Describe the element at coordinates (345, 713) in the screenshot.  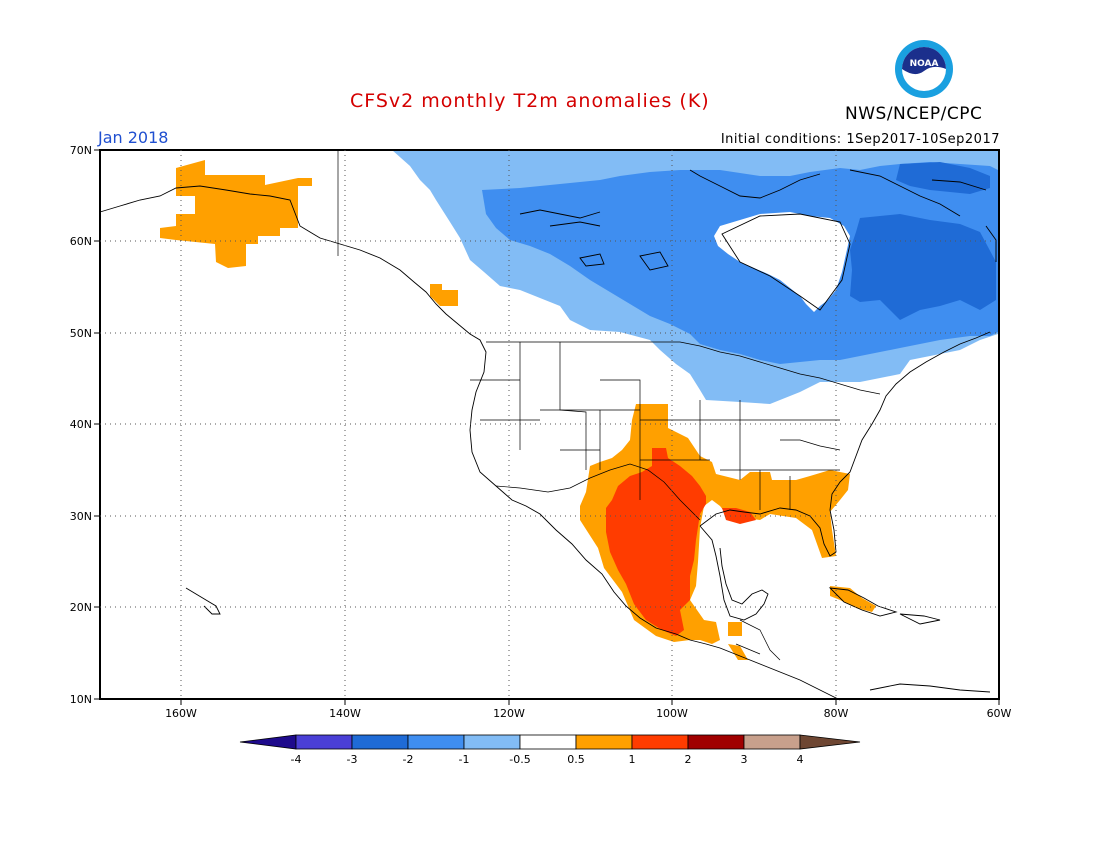
I see `lon-label-140w: 140W` at that location.